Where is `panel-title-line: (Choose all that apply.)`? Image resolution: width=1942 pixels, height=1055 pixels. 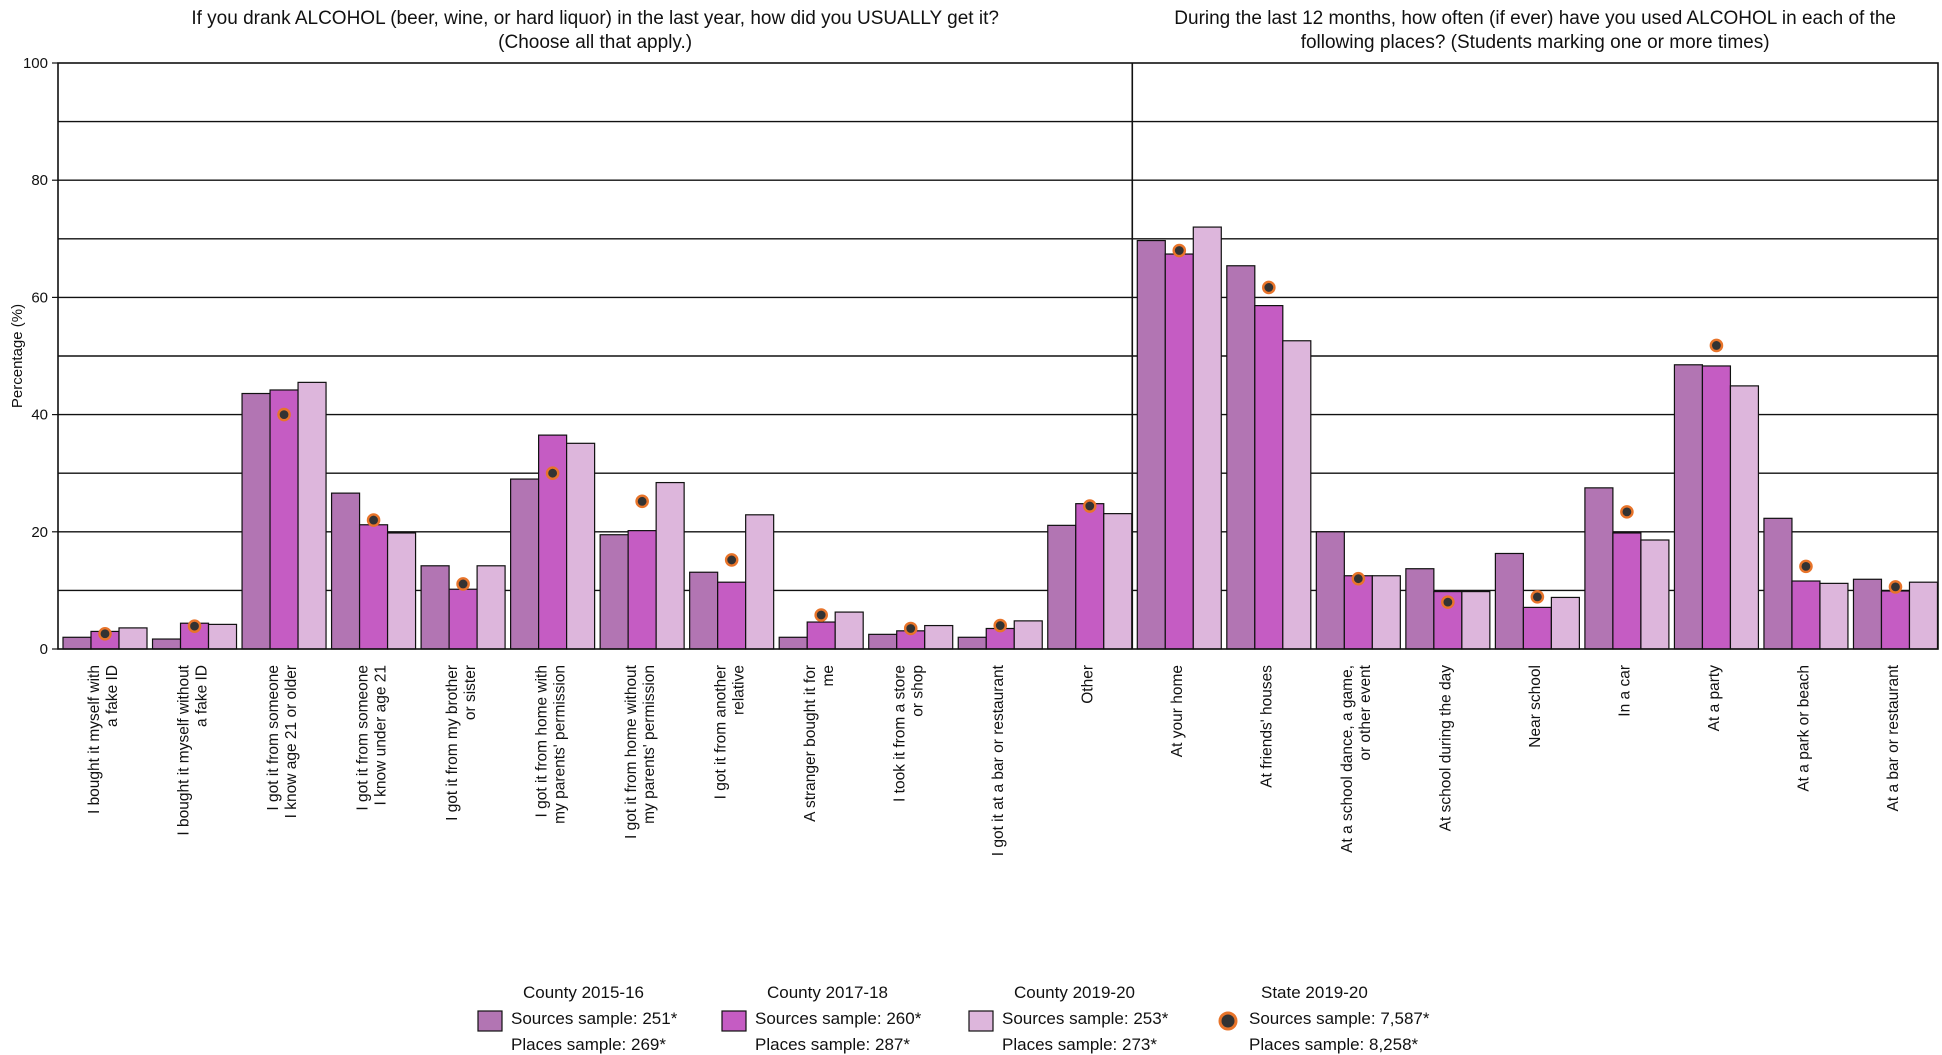
panel-title-line: (Choose all that apply.) is located at coordinates (595, 42).